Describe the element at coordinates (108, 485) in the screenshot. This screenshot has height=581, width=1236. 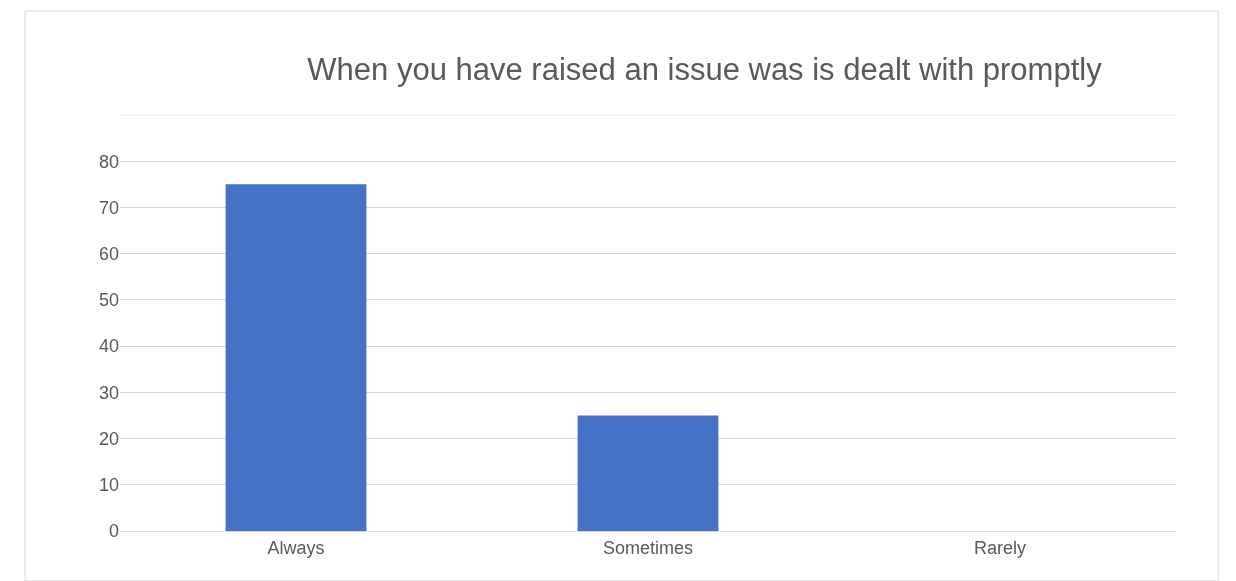
I see `y-tick-label: 10` at that location.